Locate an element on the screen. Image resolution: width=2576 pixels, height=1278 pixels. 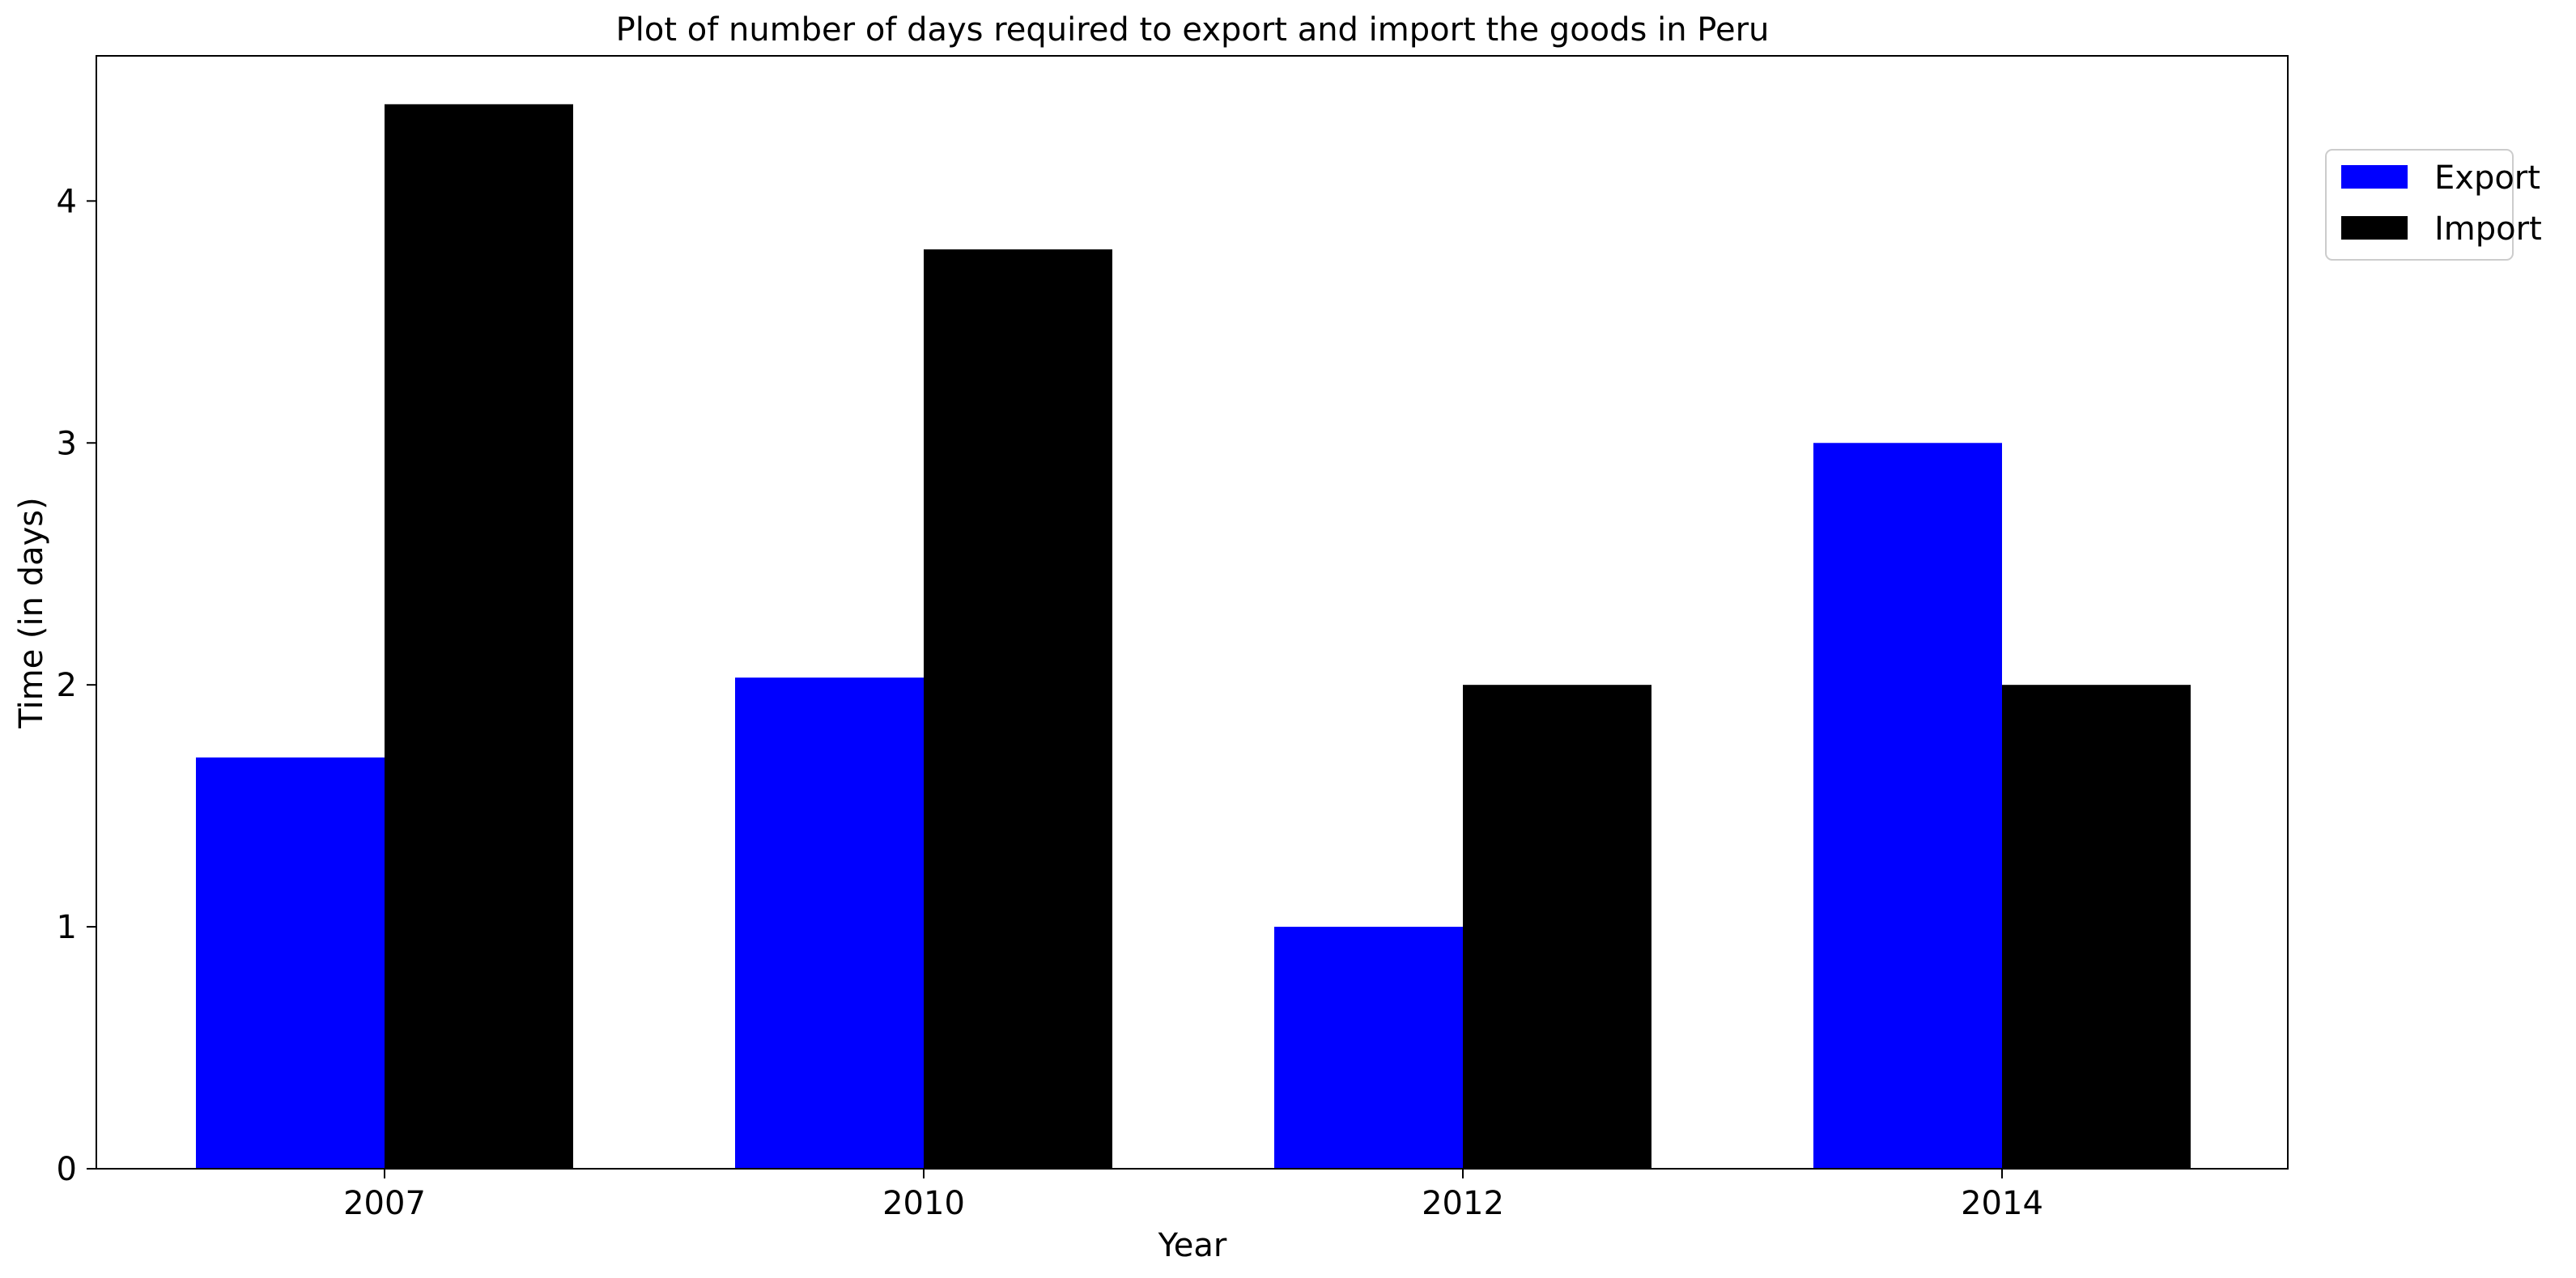
legend: Export Import is located at coordinates (2433, 205).